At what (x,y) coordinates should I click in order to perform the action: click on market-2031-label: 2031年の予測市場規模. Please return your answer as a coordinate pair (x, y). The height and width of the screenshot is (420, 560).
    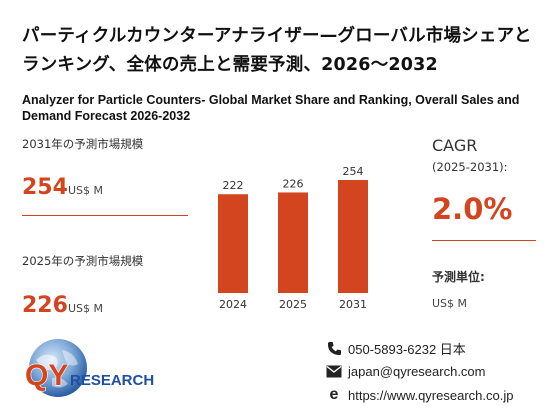
    Looking at the image, I should click on (83, 144).